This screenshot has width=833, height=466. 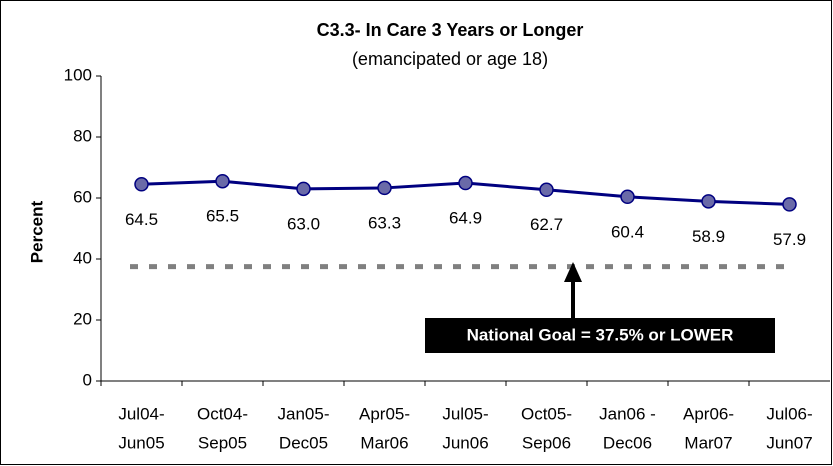 What do you see at coordinates (789, 442) in the screenshot?
I see `x-tick-label: Jun07` at bounding box center [789, 442].